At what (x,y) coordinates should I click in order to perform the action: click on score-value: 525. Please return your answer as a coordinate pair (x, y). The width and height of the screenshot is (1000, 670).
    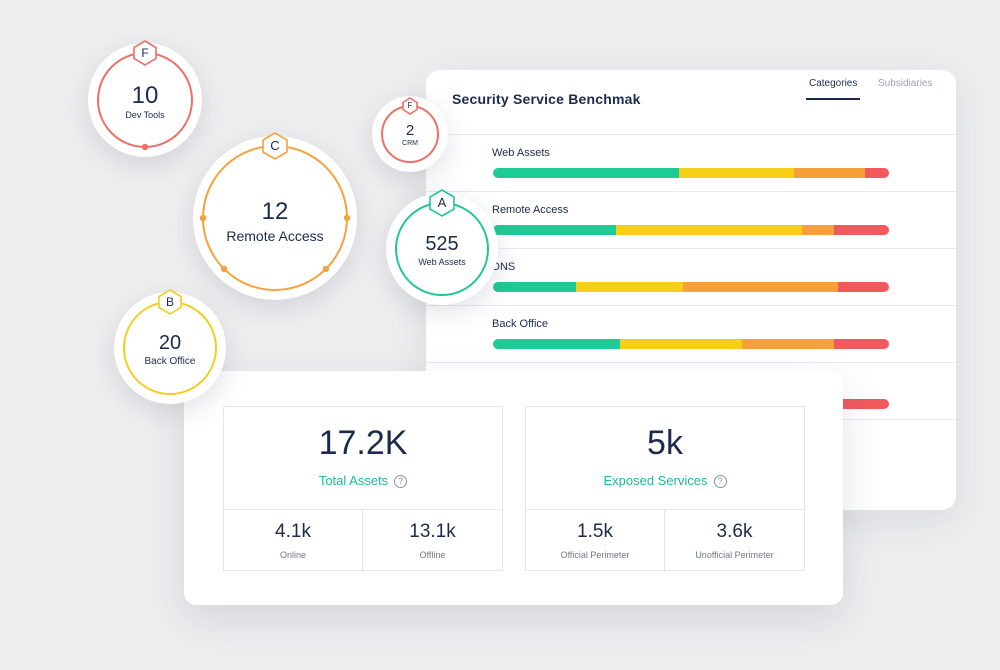
    Looking at the image, I should click on (442, 244).